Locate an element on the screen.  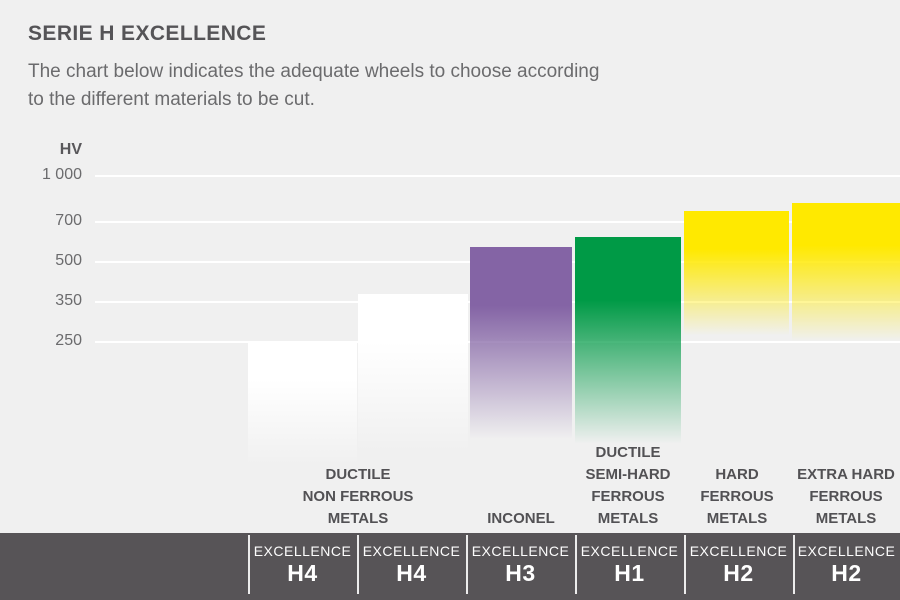
wheel-cell-h2-5: EXCELLENCE H2 is located at coordinates (738, 566).